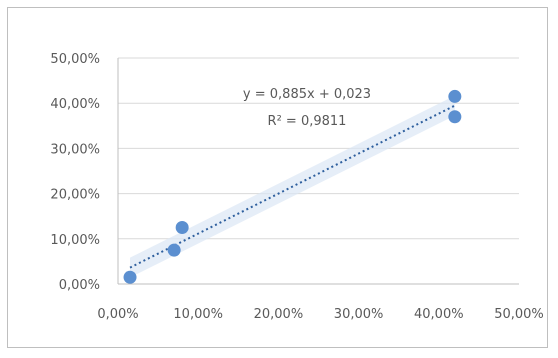  I want to click on trendline-r-squared: R² = 0,9811, so click(307, 121).